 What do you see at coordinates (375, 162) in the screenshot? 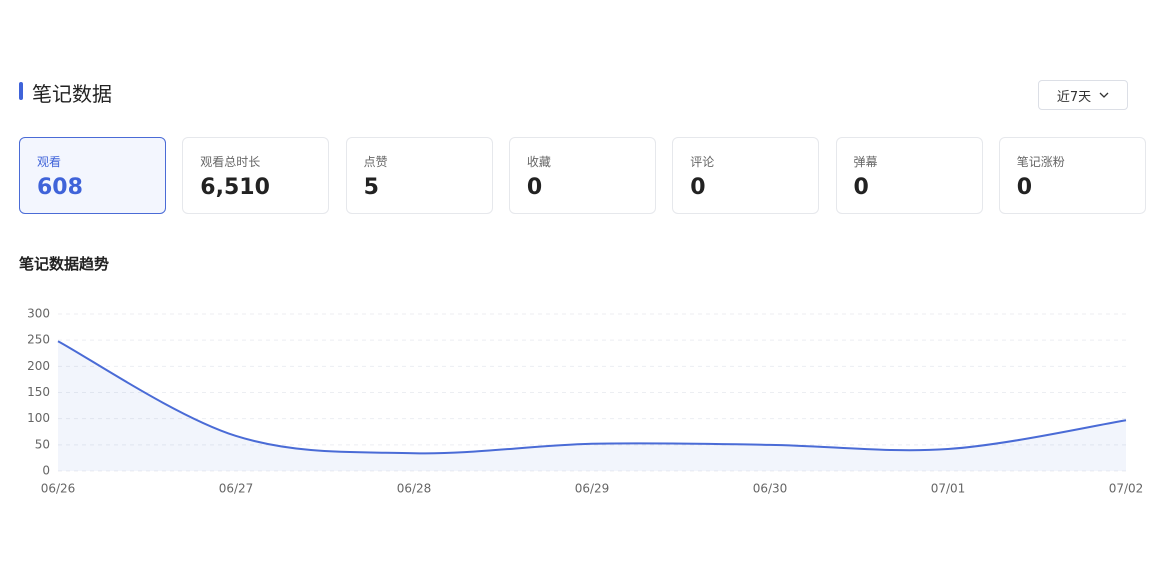
I see `metric-label: 点赞` at bounding box center [375, 162].